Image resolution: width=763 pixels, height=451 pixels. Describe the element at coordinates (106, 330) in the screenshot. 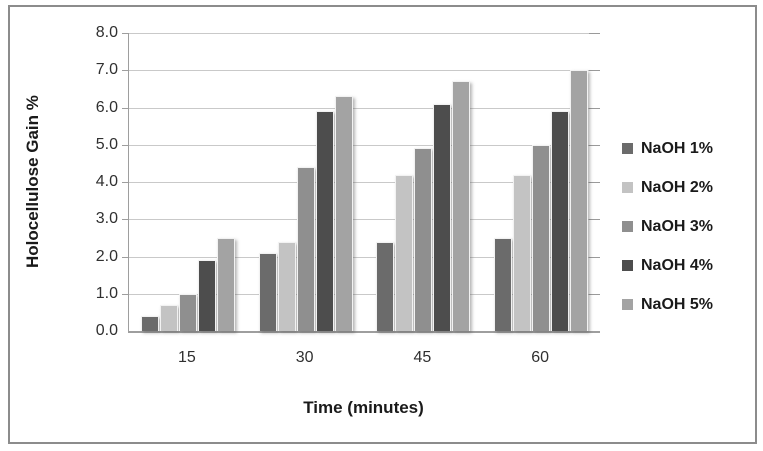

I see `y-tick-label: 0.0` at that location.